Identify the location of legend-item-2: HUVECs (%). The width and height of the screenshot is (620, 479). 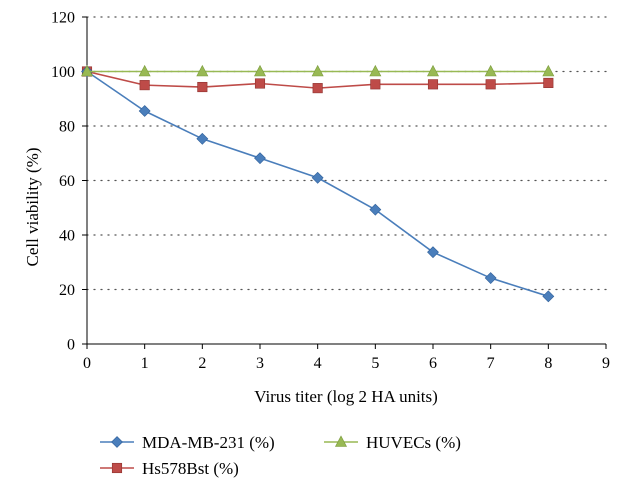
(392, 442).